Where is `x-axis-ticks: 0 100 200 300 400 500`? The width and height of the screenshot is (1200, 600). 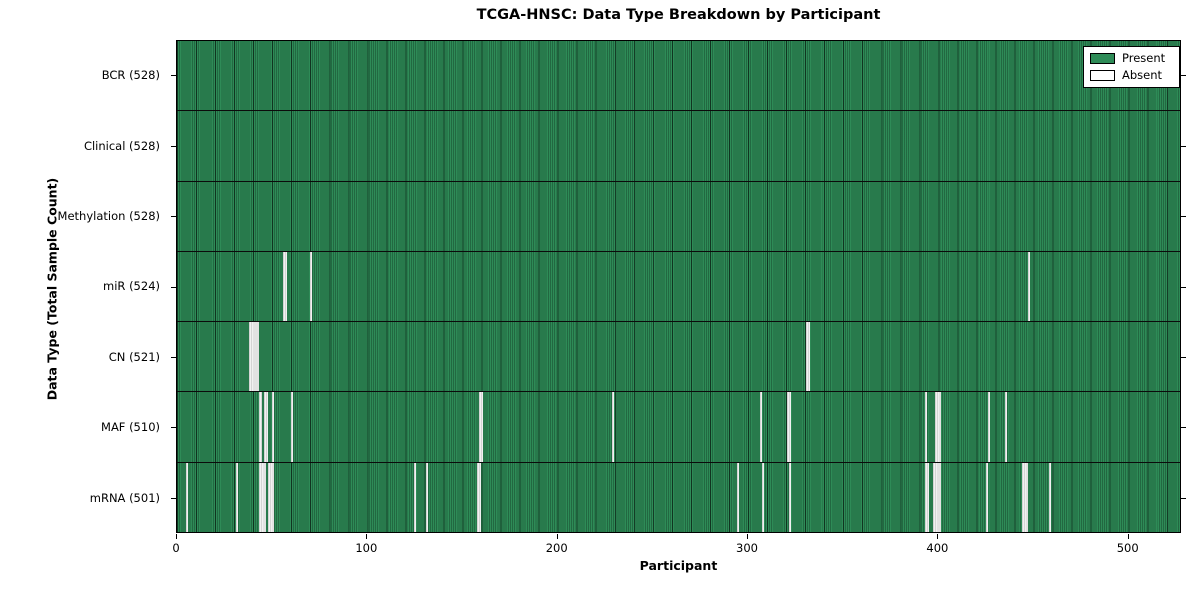 x-axis-ticks: 0 100 200 300 400 500 is located at coordinates (676, 547).